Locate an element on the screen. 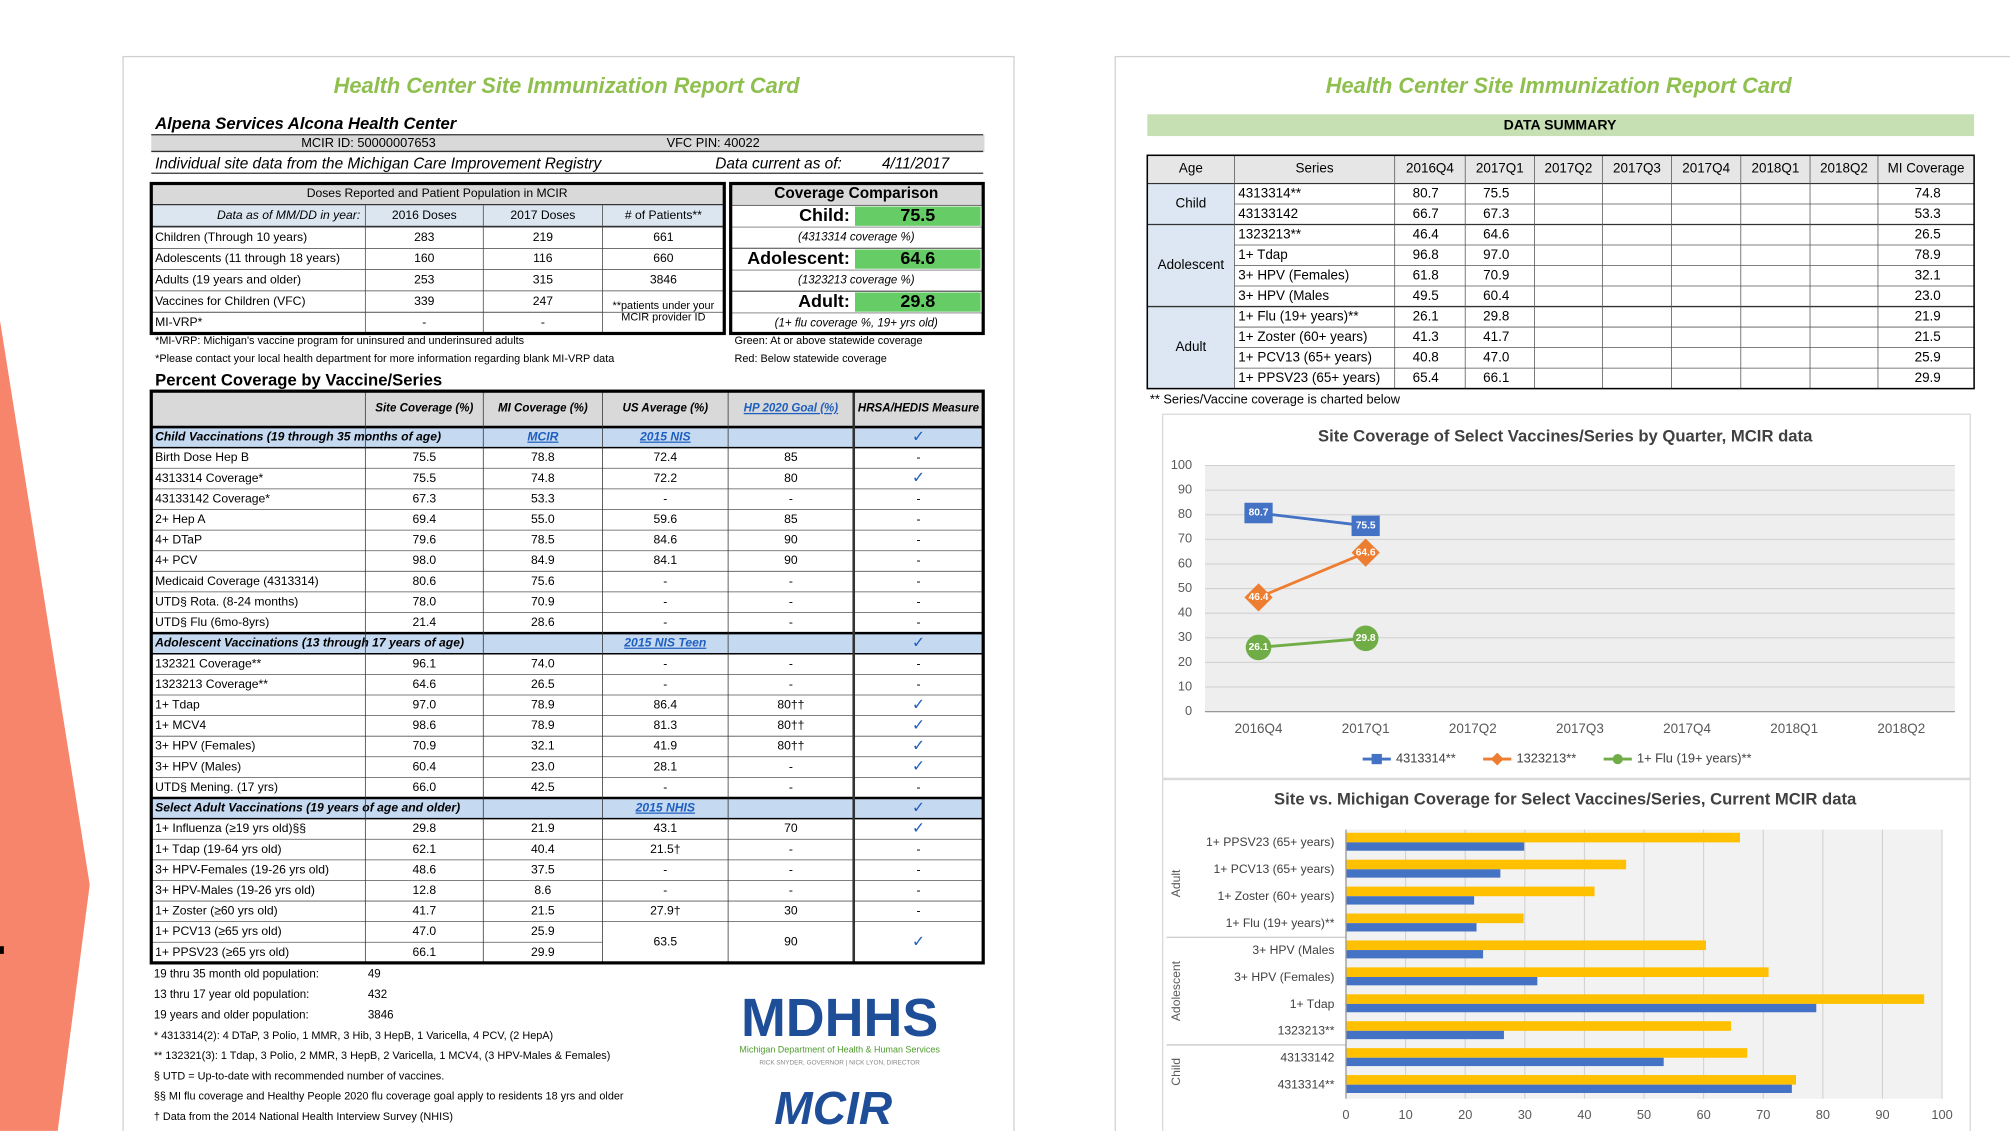 The height and width of the screenshot is (1131, 2010). text: 3+ HPV (Males is located at coordinates (1283, 295).